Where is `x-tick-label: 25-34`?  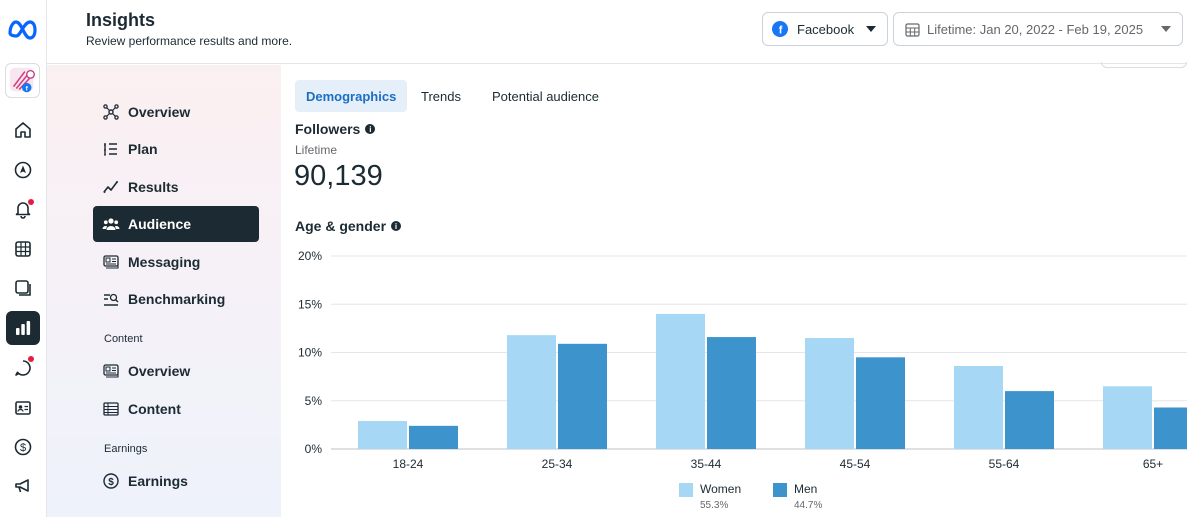 x-tick-label: 25-34 is located at coordinates (557, 464).